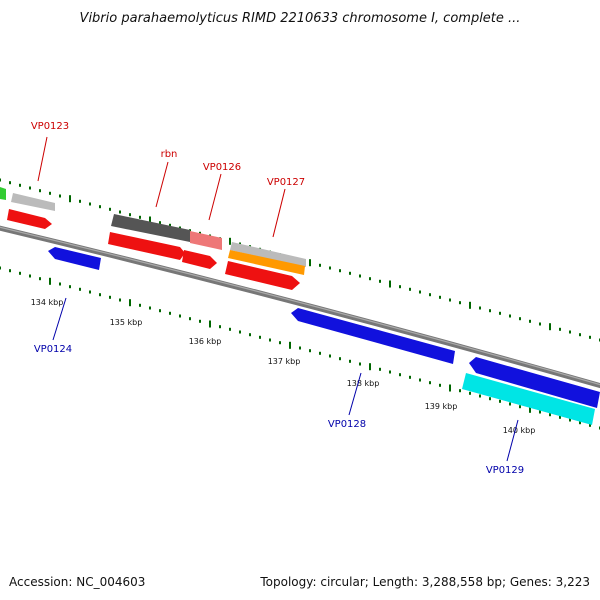 Image resolution: width=600 pixels, height=600 pixels. What do you see at coordinates (199, 259) in the screenshot?
I see `cds-vp0126` at bounding box center [199, 259].